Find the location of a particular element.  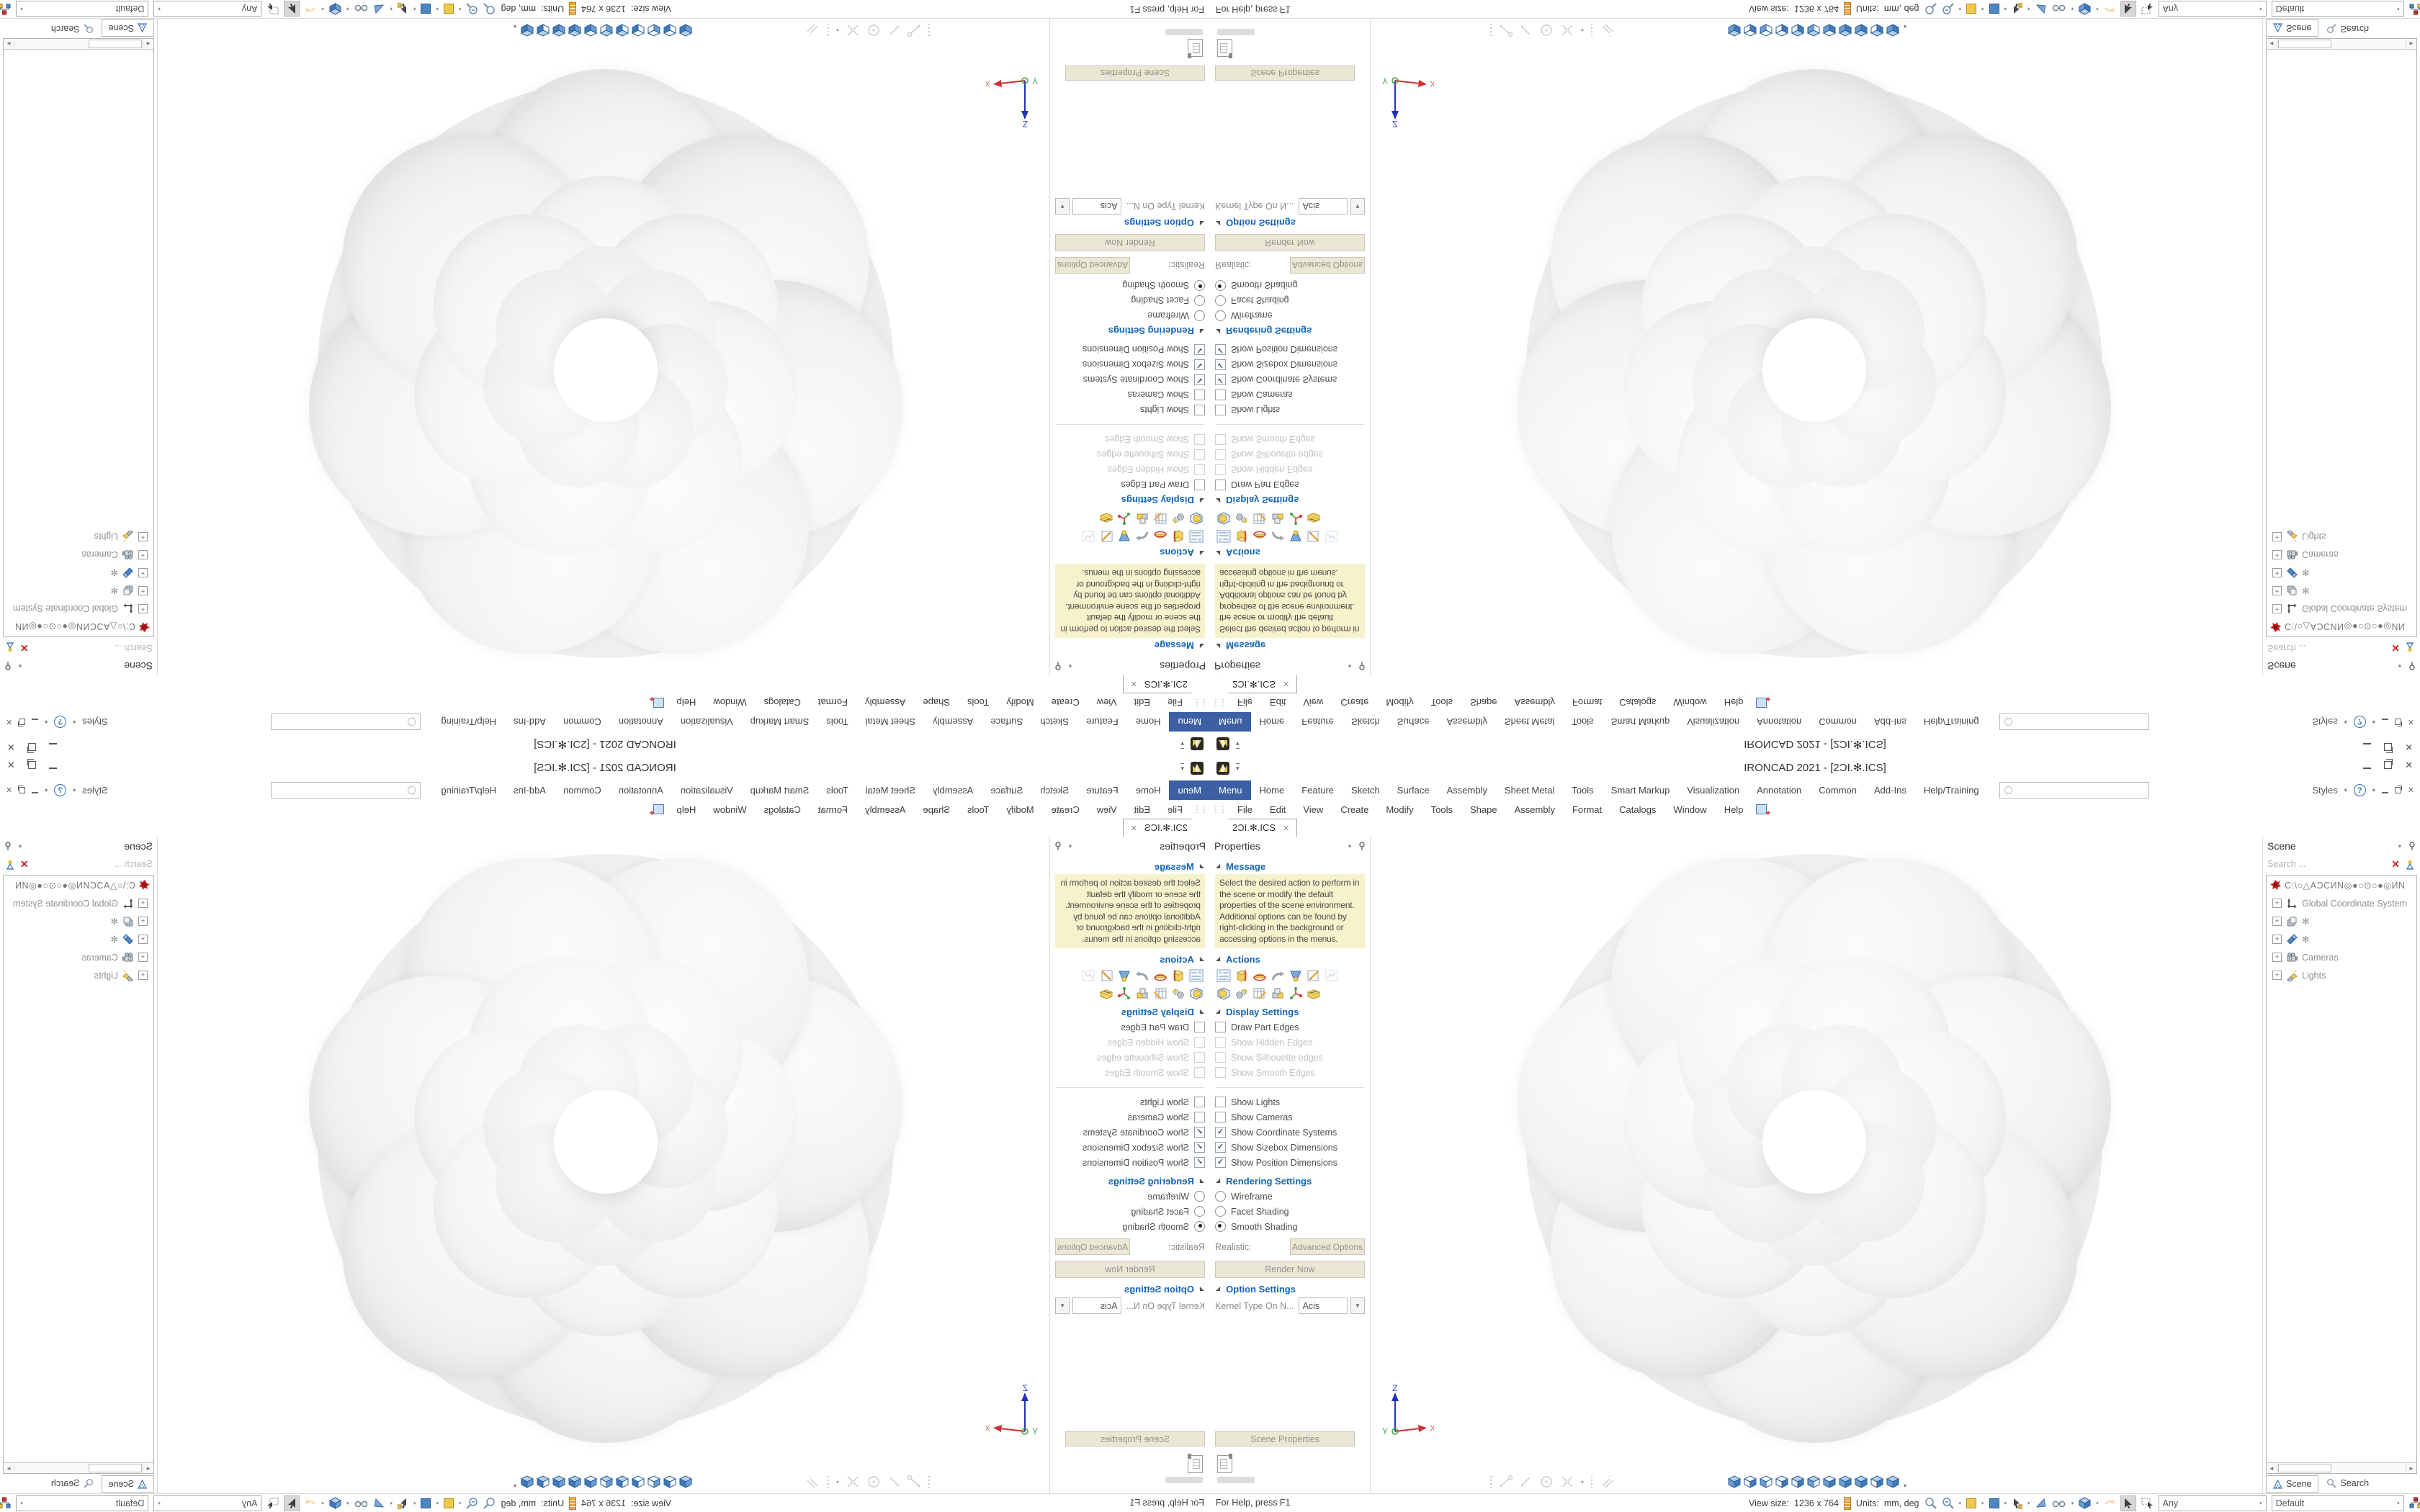

undo-view-icon is located at coordinates (2109, 1503).